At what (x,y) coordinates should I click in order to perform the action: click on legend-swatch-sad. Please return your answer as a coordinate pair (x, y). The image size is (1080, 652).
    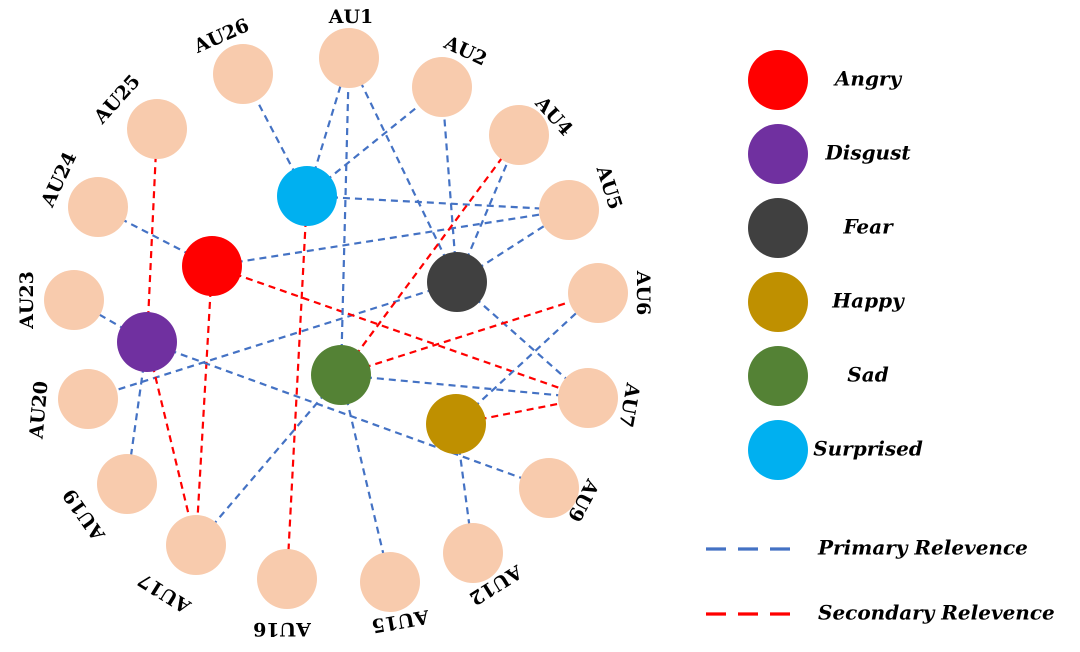
    Looking at the image, I should click on (778, 376).